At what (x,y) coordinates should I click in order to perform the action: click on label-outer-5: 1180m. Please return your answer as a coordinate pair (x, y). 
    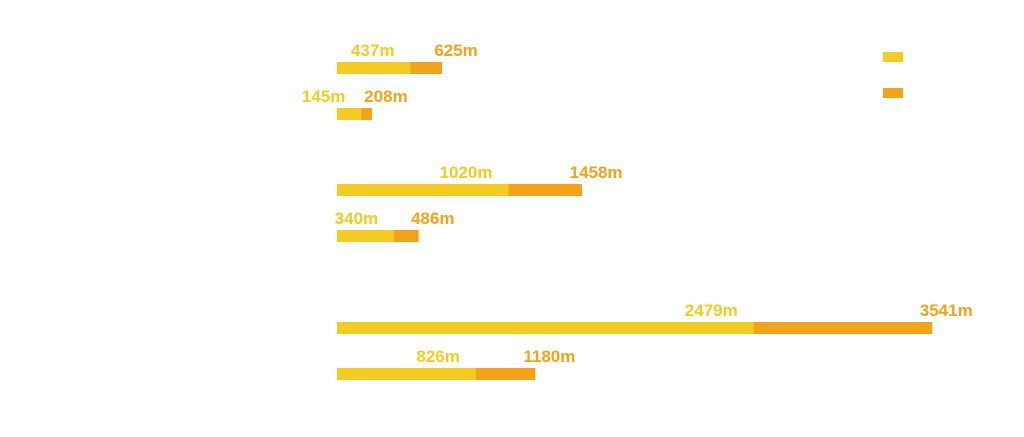
    Looking at the image, I should click on (549, 356).